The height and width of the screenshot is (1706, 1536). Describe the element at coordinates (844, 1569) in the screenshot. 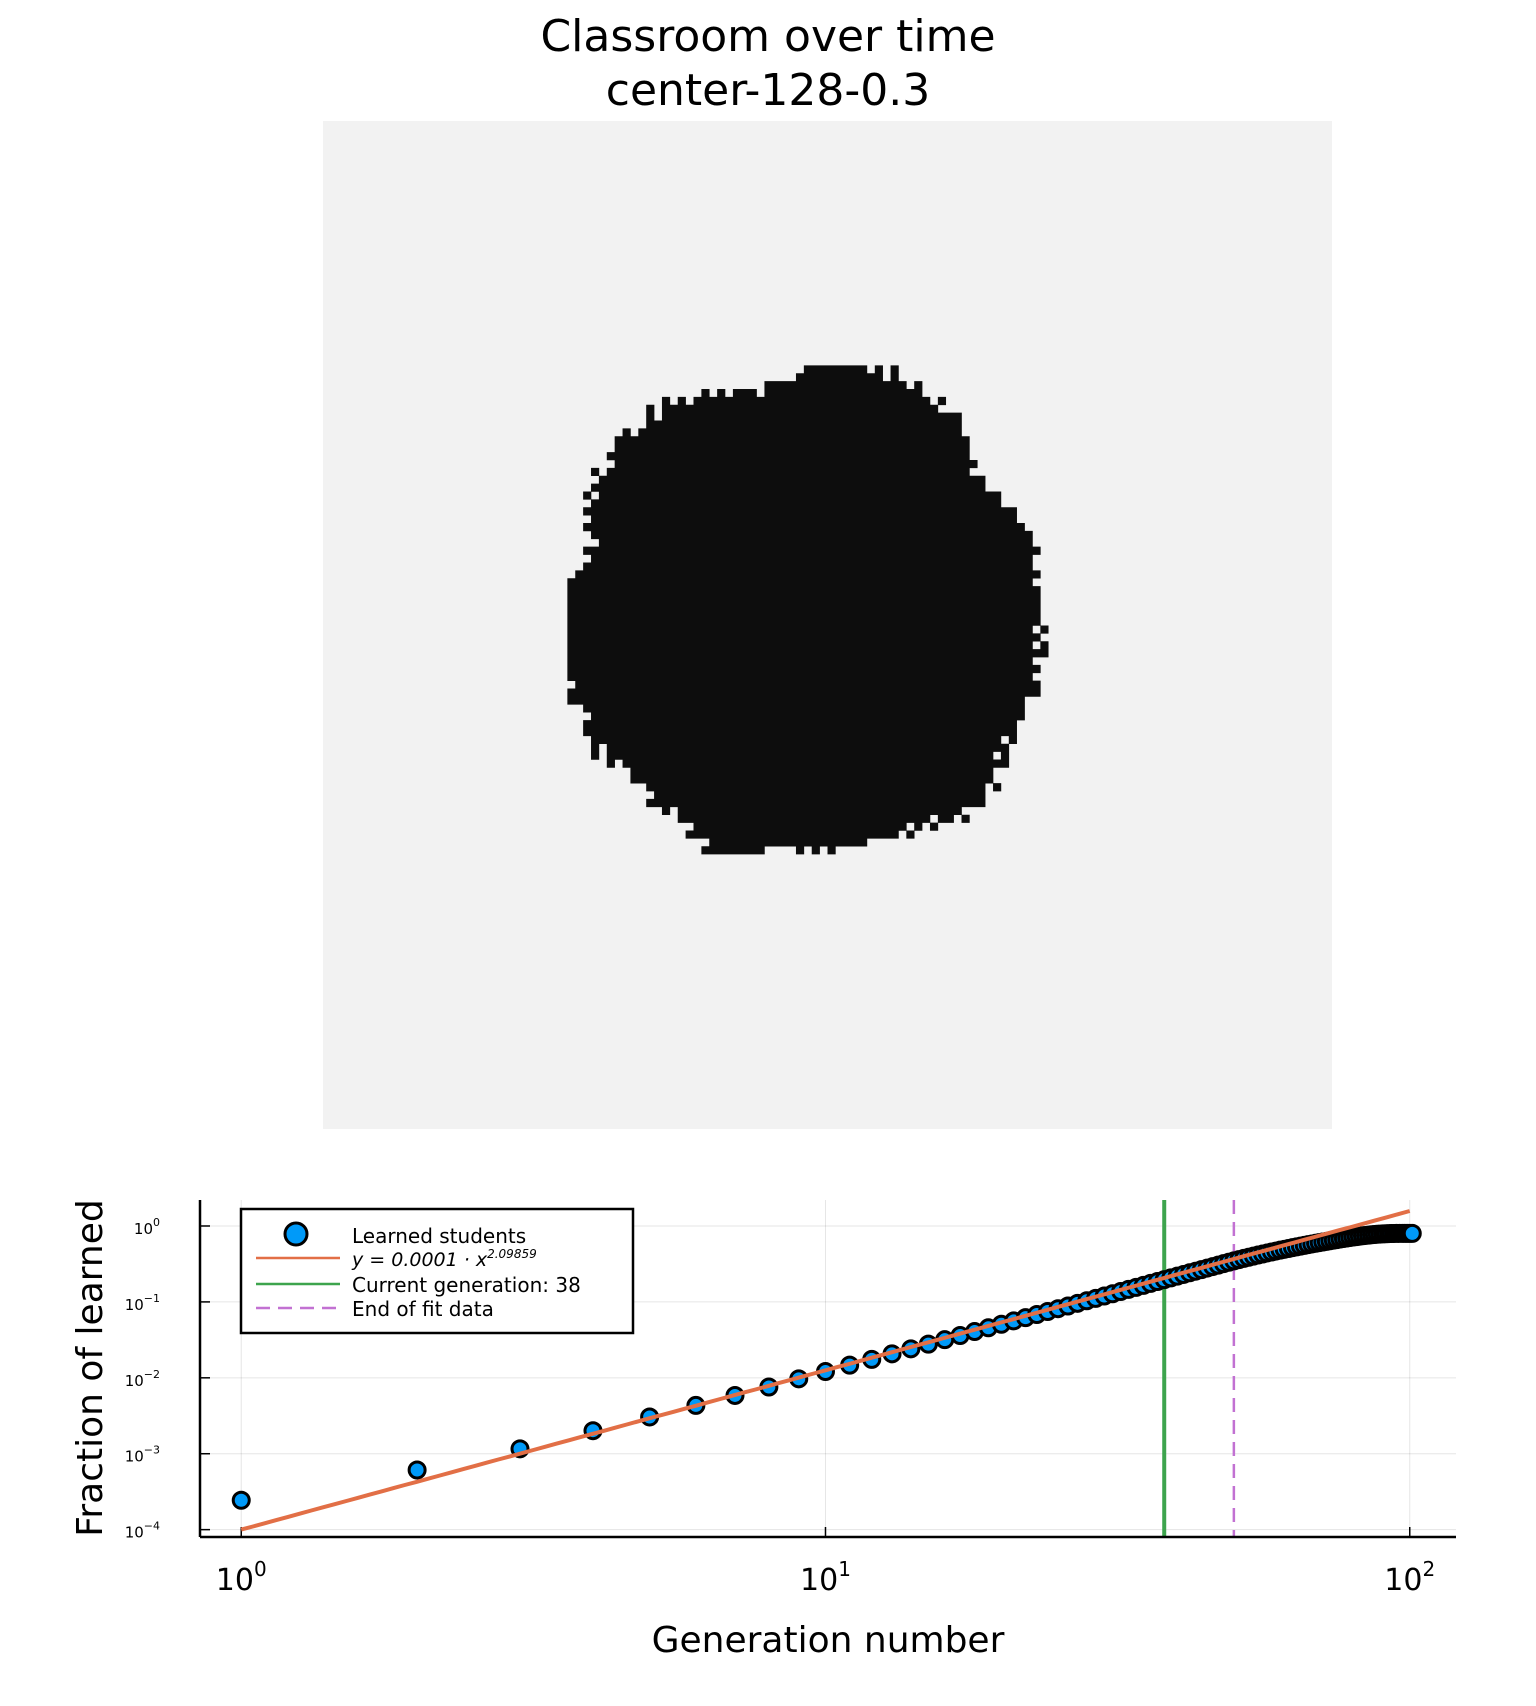

I see `x-tick-exp-1: 1` at that location.